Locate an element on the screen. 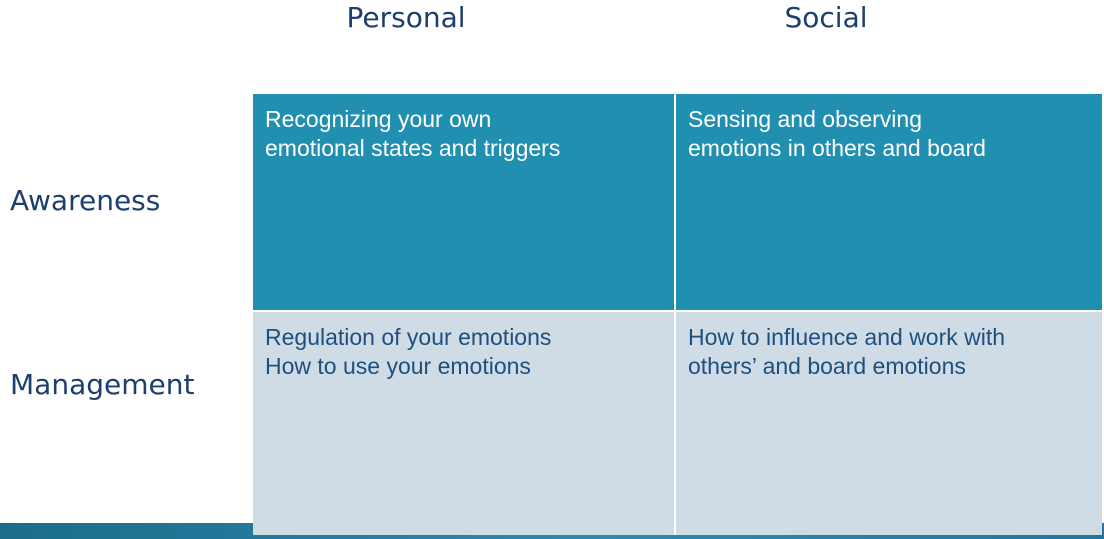 This screenshot has width=1104, height=539. cell-text-line: How to use your emotions is located at coordinates (398, 366).